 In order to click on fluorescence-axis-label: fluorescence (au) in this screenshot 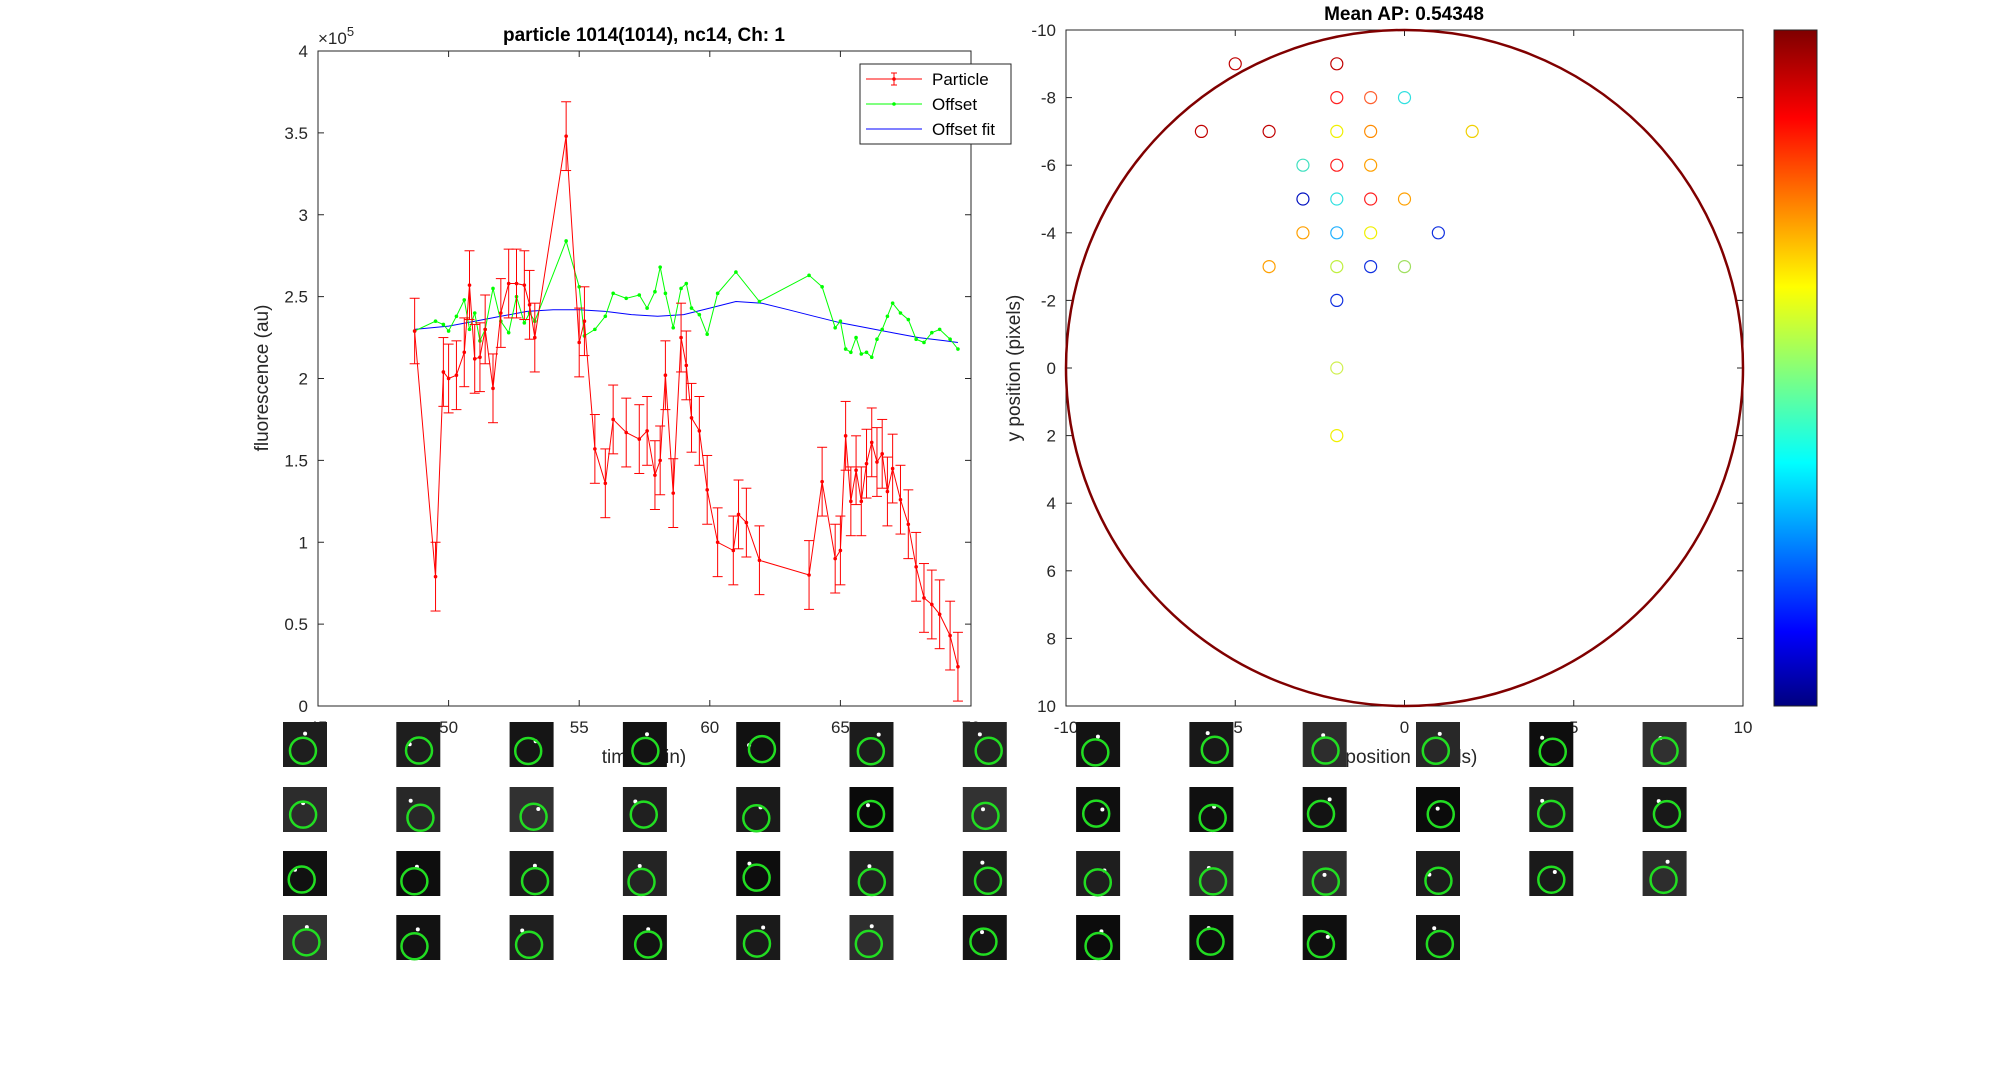, I will do `click(262, 378)`.